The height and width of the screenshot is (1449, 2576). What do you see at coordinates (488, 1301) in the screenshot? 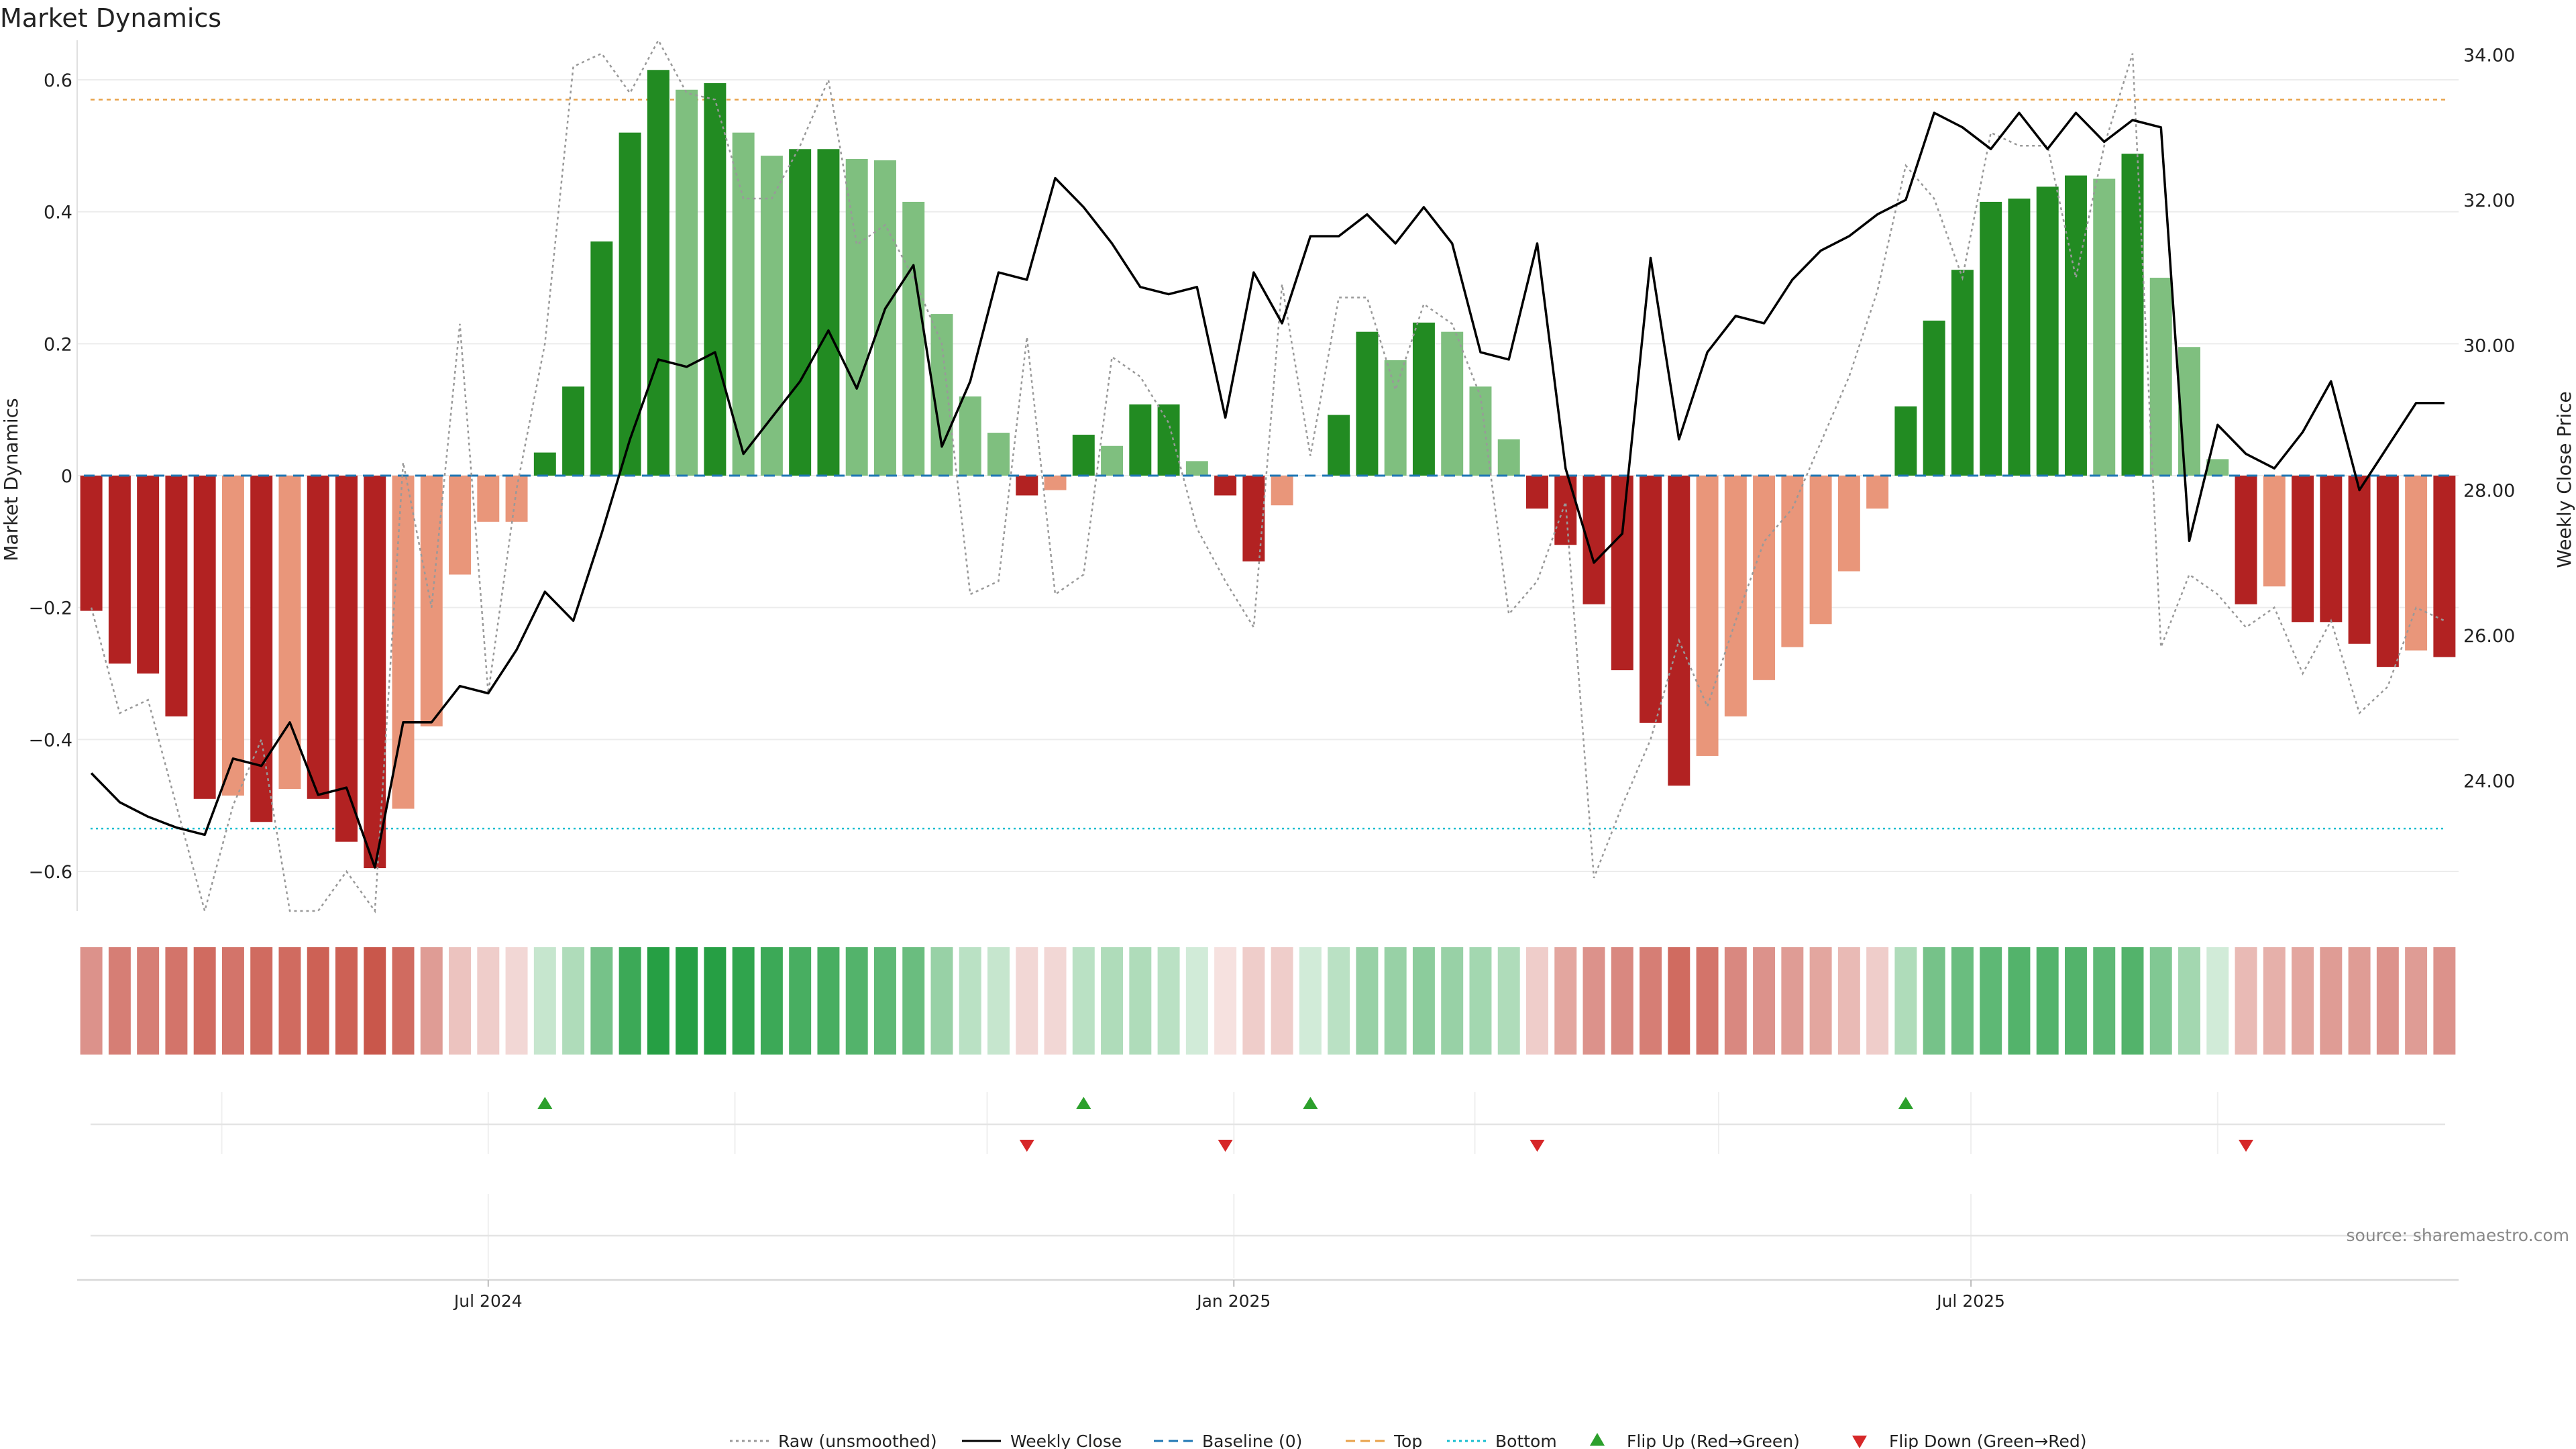
I see `x-tick-label: Jul 2024` at bounding box center [488, 1301].